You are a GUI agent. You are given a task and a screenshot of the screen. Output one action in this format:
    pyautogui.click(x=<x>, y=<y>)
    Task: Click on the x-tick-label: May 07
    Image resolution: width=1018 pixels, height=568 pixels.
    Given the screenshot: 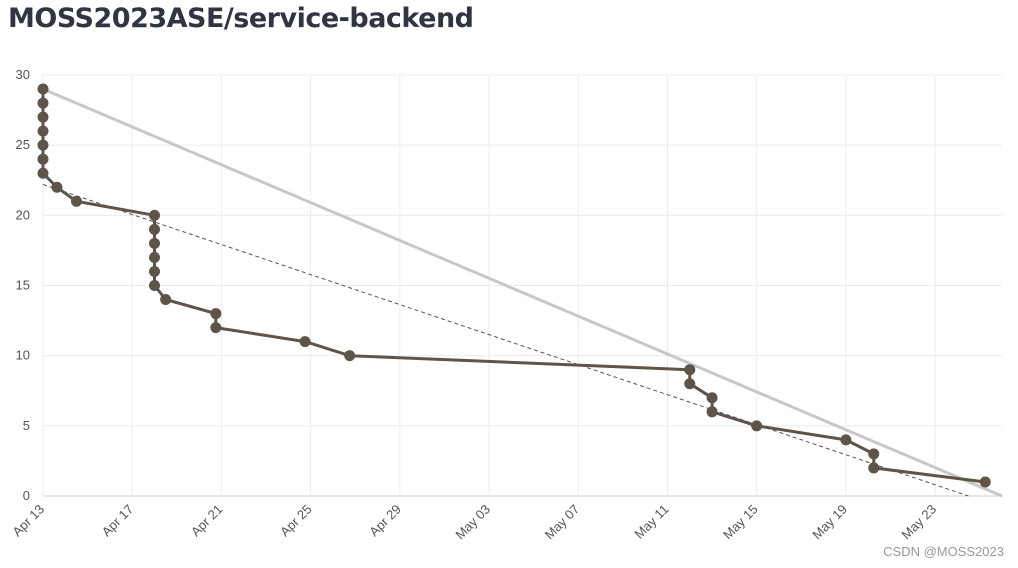 What is the action you would take?
    pyautogui.click(x=562, y=522)
    